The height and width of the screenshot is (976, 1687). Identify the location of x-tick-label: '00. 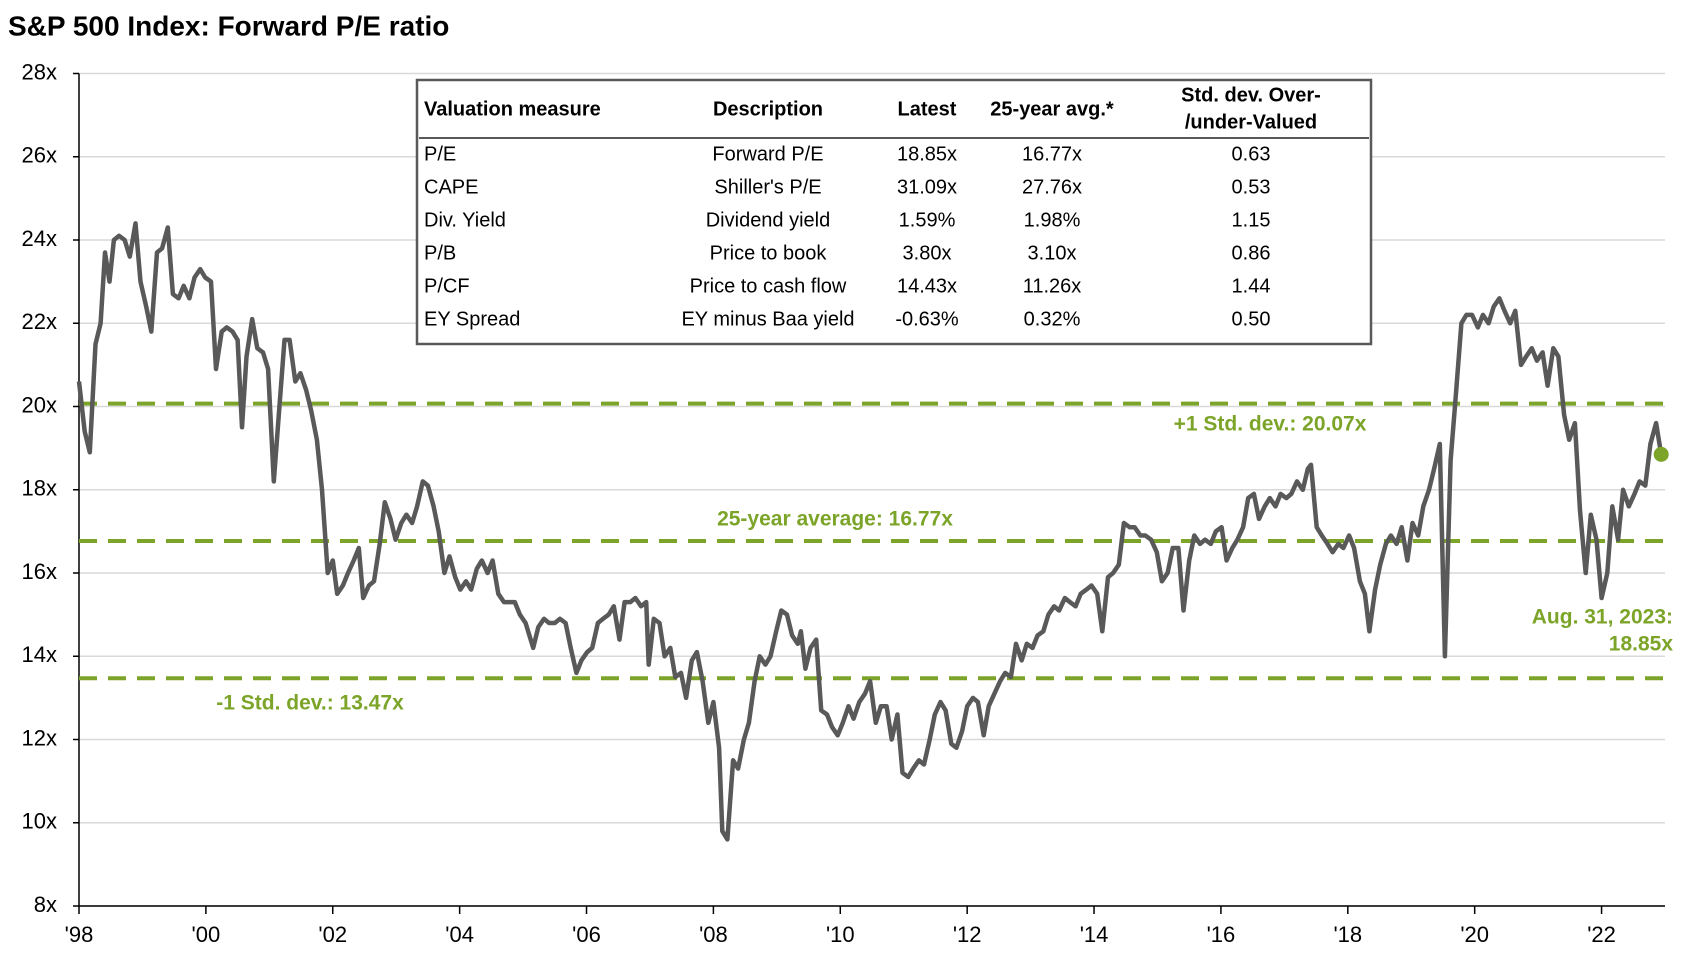
(206, 934).